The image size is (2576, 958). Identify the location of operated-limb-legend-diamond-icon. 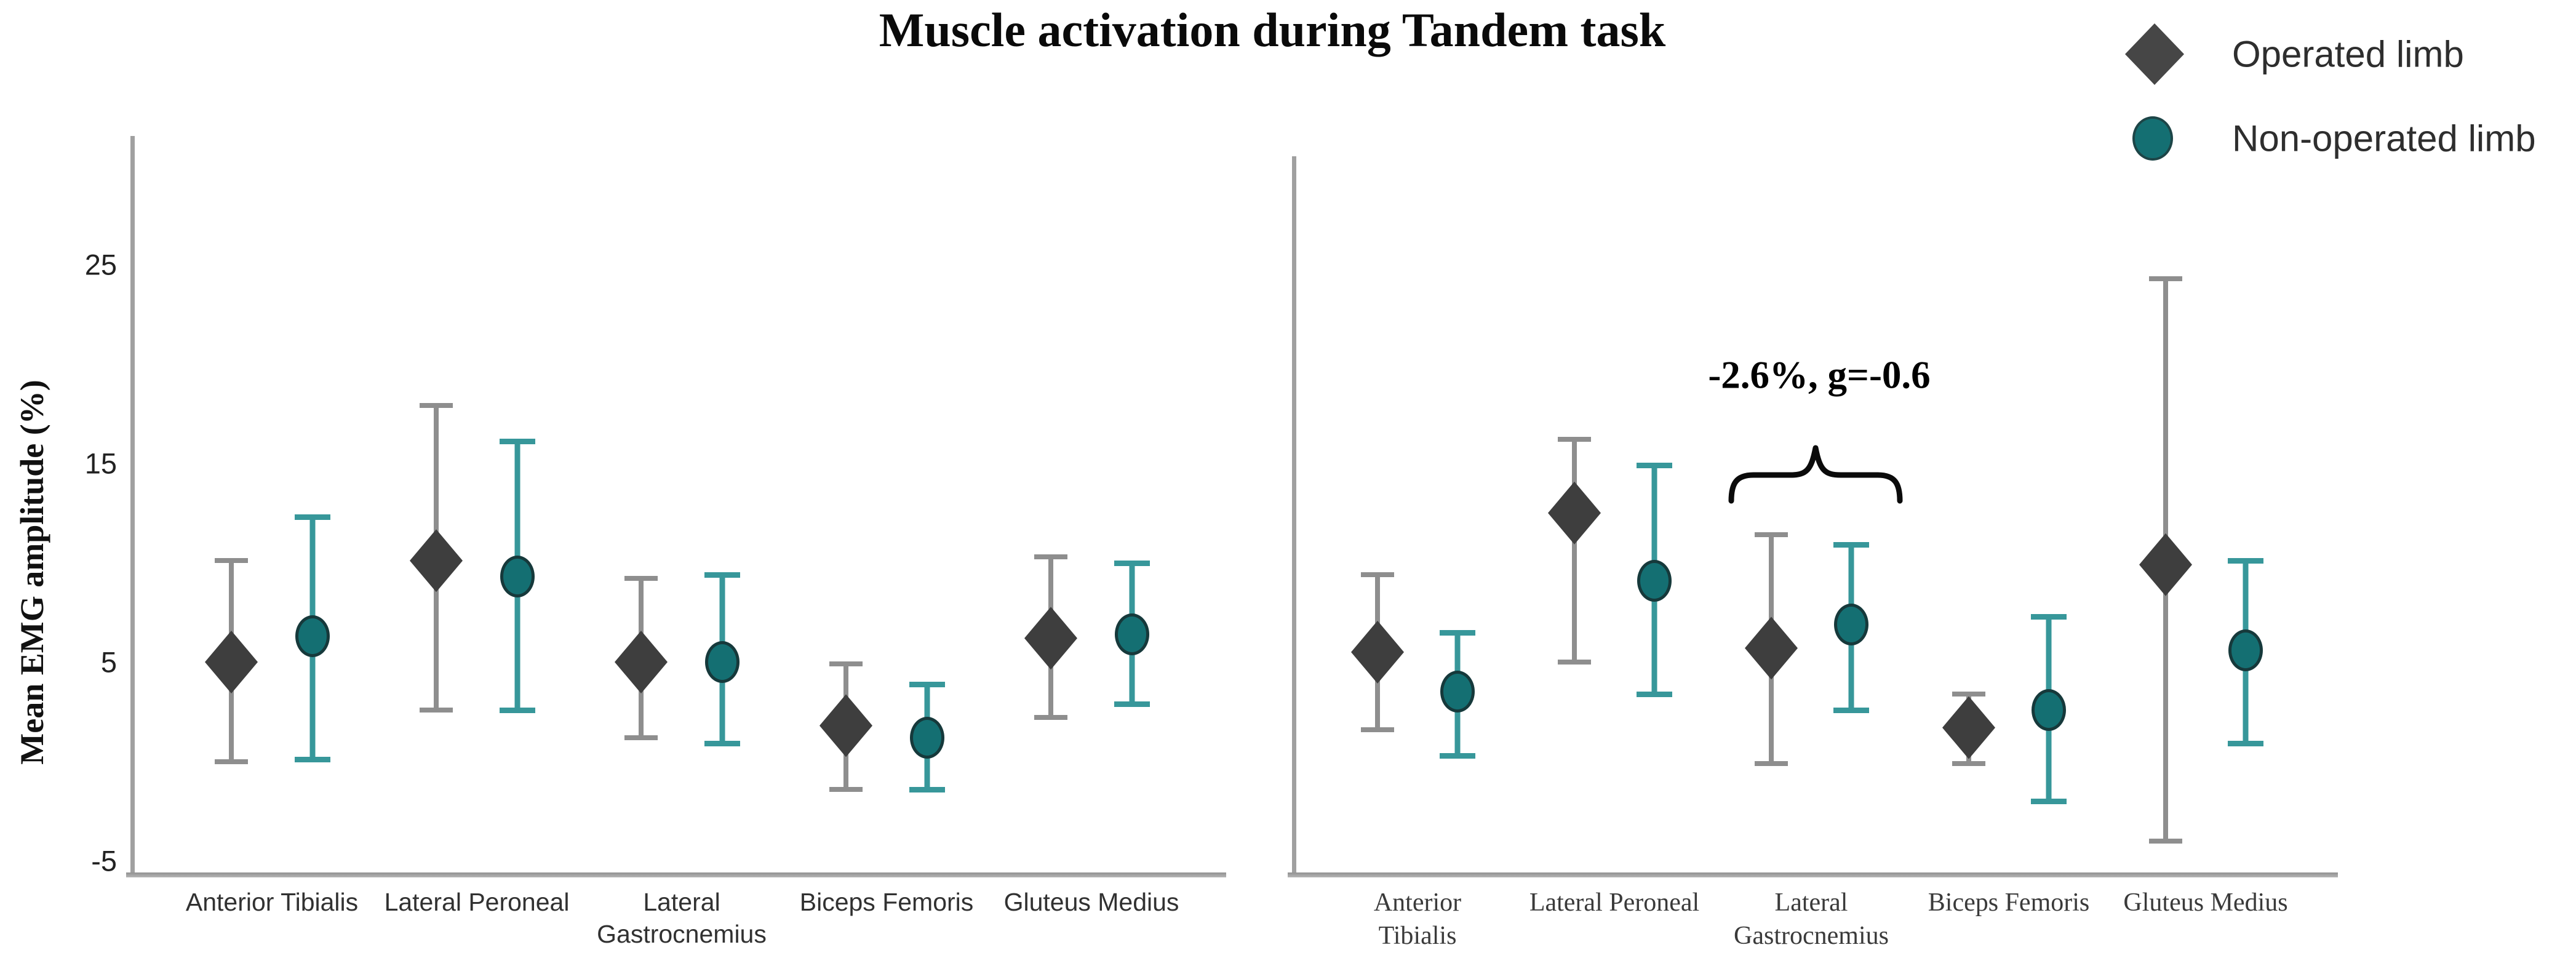
(2154, 54).